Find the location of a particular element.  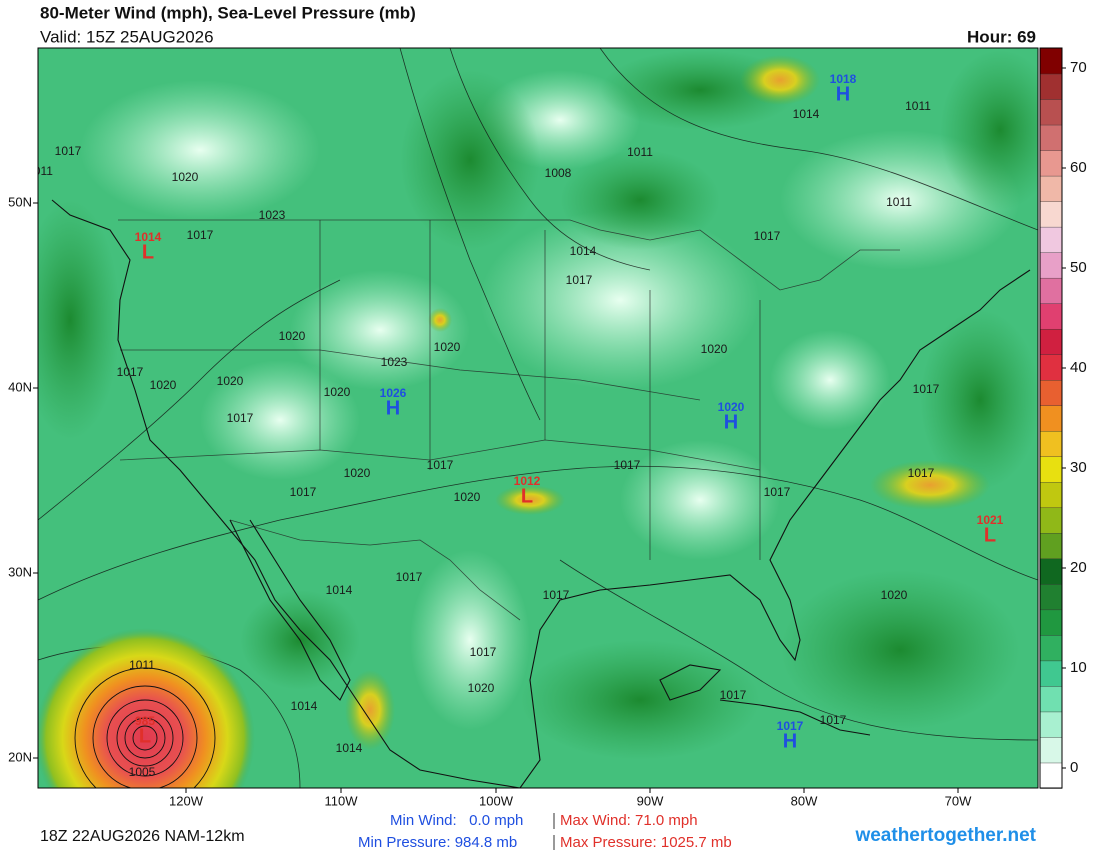

lat-label: 30N is located at coordinates (20, 571).